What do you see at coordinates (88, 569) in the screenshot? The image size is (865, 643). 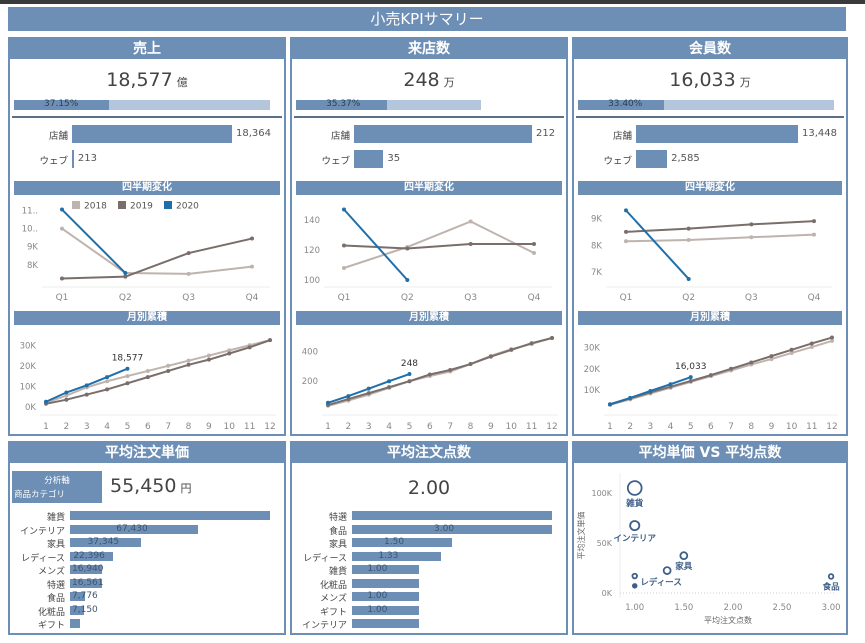 I see `category-value: 16,940` at bounding box center [88, 569].